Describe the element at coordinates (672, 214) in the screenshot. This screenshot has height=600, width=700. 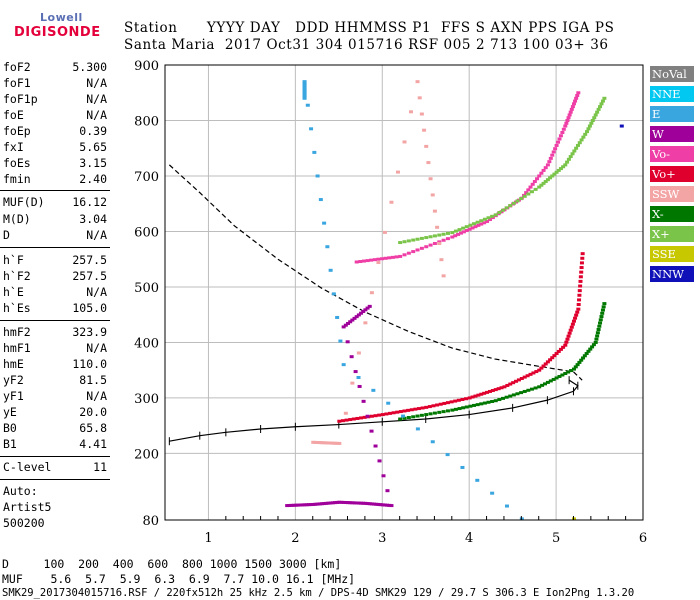
I see `legend-item-x-: X-` at that location.